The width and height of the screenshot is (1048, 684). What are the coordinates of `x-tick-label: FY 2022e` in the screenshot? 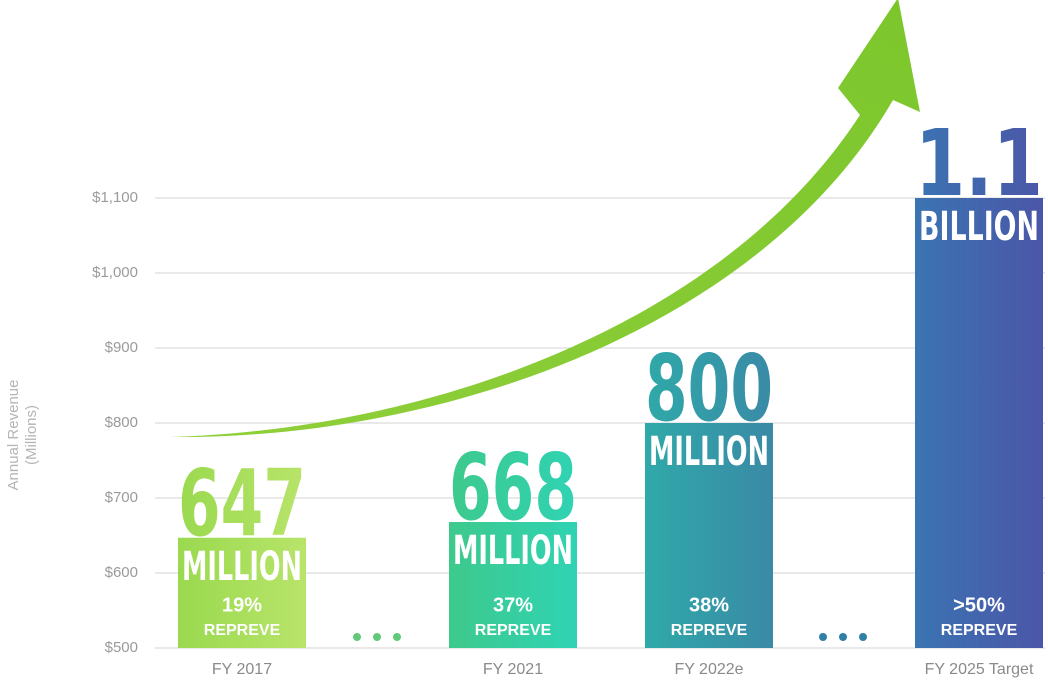 It's located at (708, 669).